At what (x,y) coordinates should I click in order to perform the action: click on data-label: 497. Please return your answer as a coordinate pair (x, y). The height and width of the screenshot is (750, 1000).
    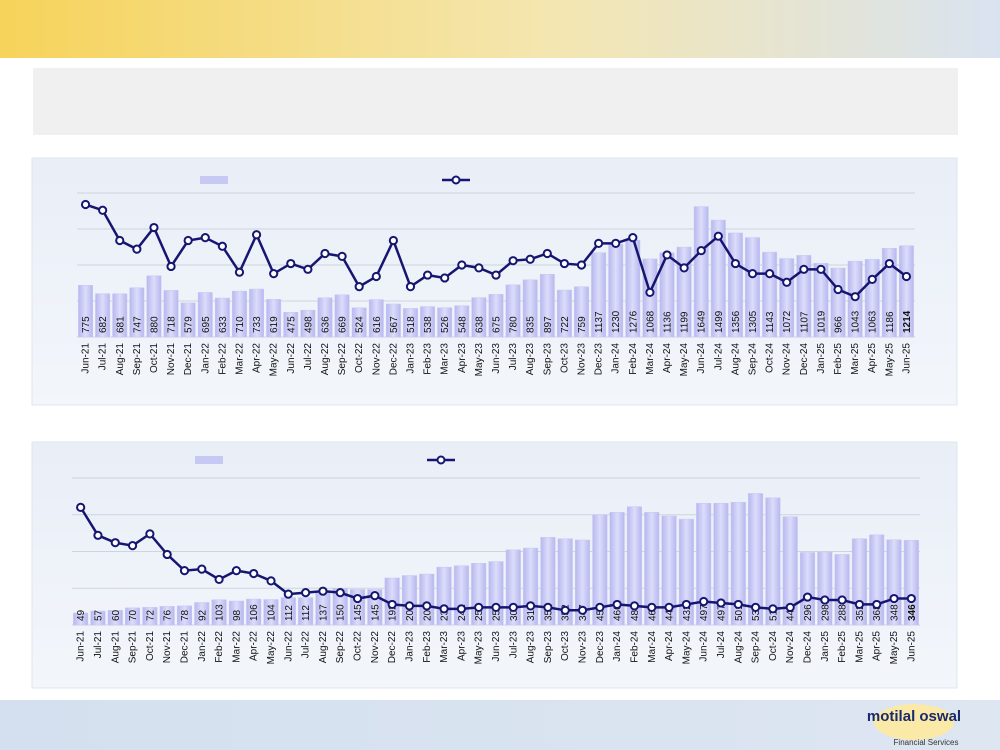
    Looking at the image, I should click on (721, 612).